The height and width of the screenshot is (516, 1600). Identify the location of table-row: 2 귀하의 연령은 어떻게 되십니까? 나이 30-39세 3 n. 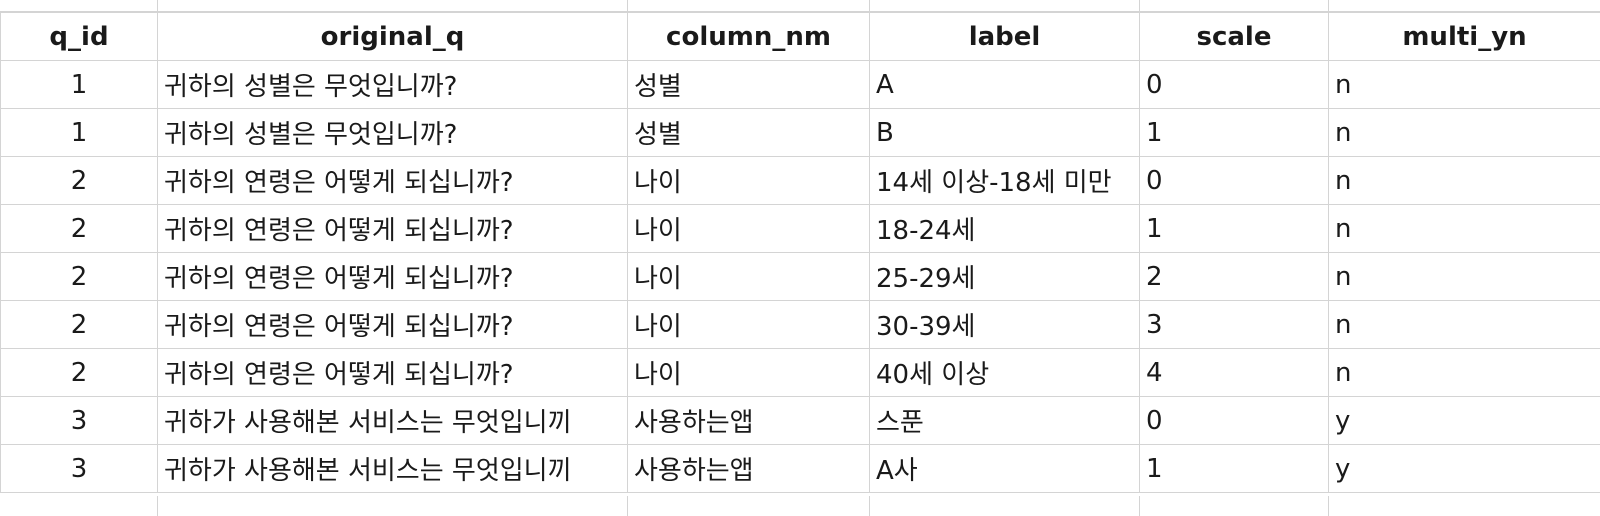
(800, 324).